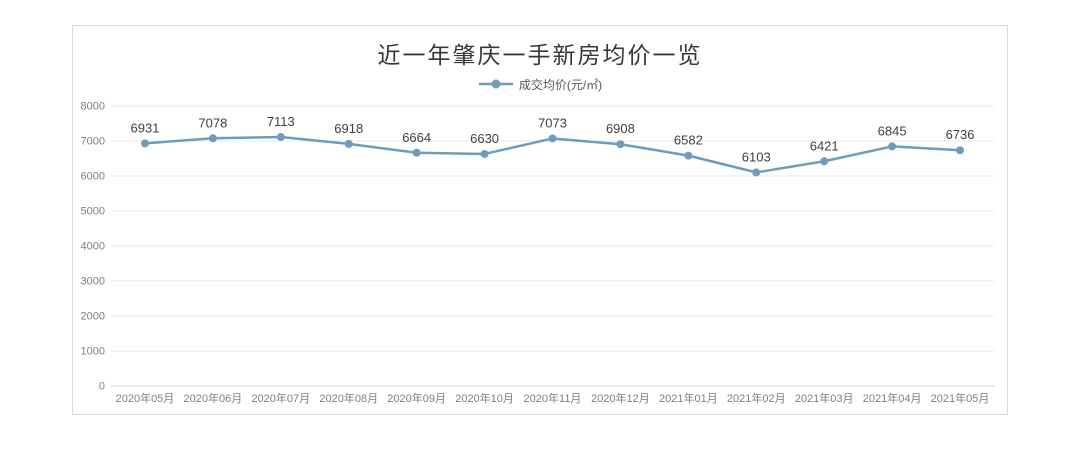 The height and width of the screenshot is (476, 1080). I want to click on data-point-label: 6664, so click(416, 137).